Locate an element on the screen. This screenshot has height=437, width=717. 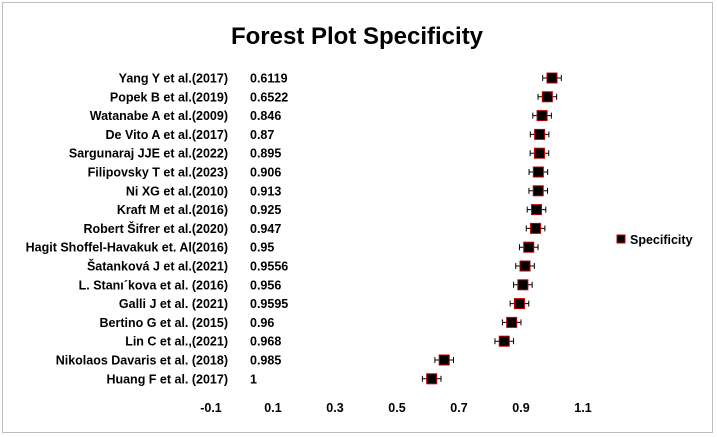
legend-label: Specificity is located at coordinates (661, 240).